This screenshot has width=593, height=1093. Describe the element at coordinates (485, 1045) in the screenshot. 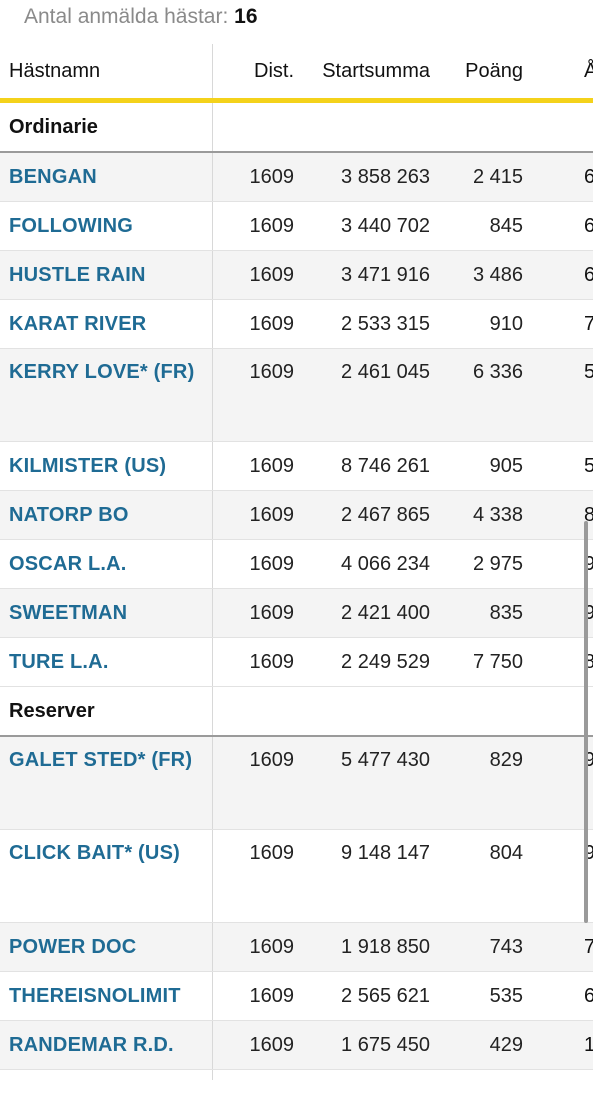

I see `points-cell: 429` at that location.